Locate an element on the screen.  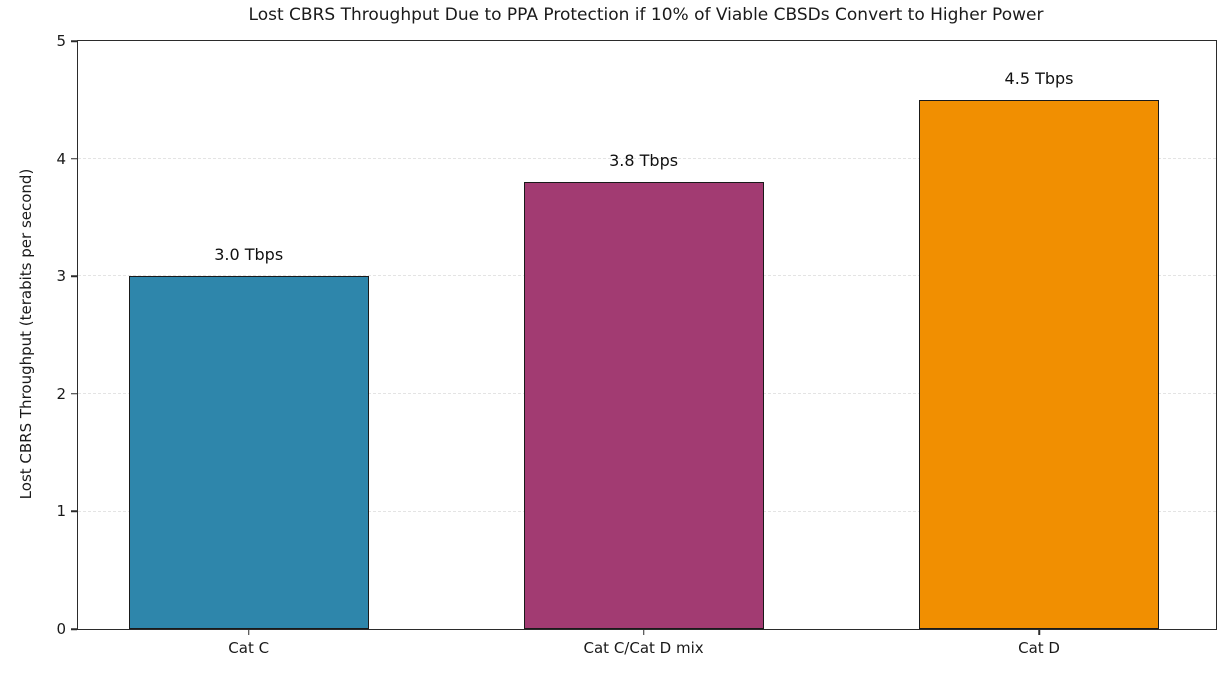
y-tick-label: 3 is located at coordinates (61, 276).